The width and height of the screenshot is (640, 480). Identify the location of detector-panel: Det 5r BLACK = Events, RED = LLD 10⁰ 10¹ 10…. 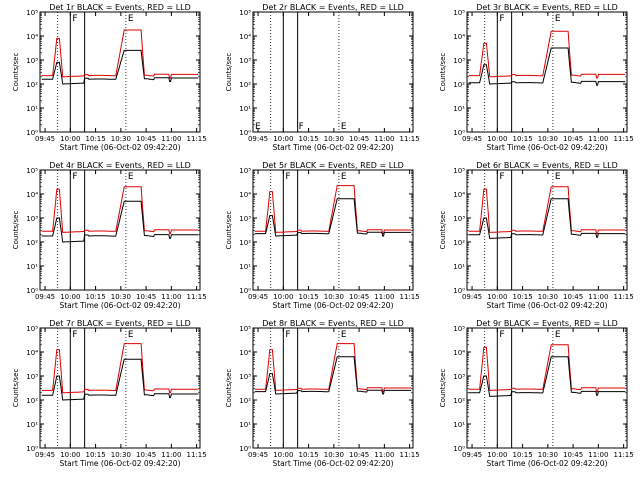
(322, 235).